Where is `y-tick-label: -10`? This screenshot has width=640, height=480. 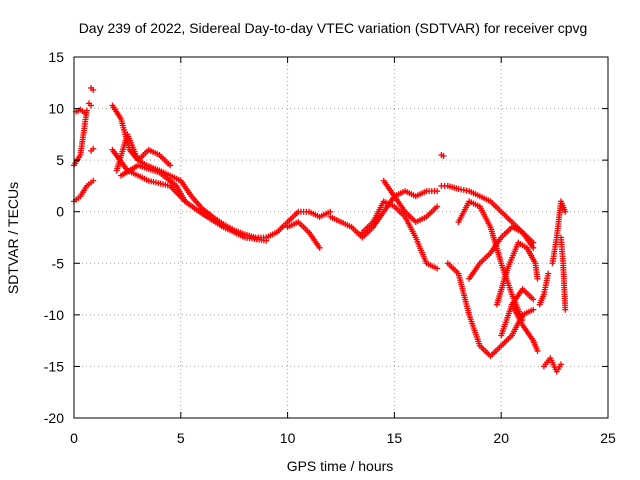
y-tick-label: -10 is located at coordinates (54, 315).